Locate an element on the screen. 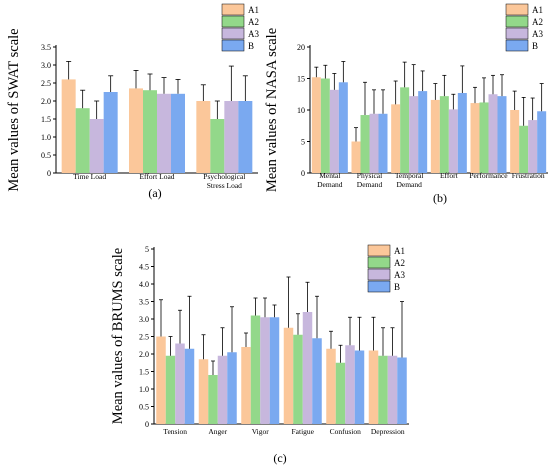 The image size is (550, 473). x-tick-label: Psychological Stress Load is located at coordinates (224, 181).